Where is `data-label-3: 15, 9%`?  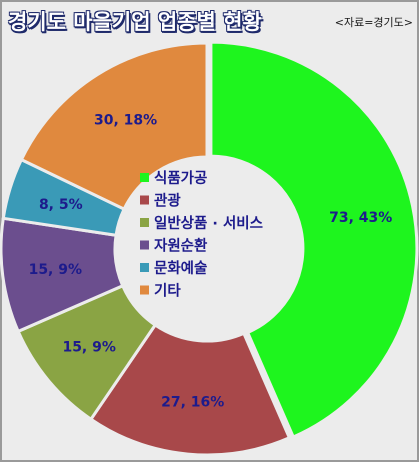 data-label-3: 15, 9% is located at coordinates (55, 270).